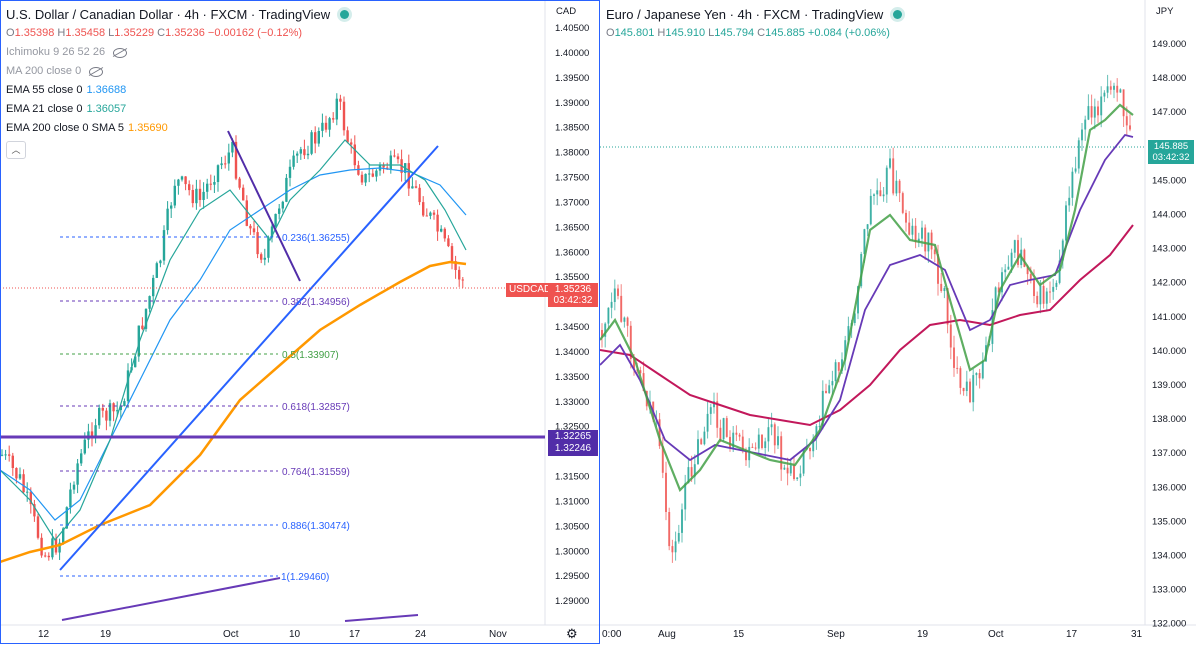 Image resolution: width=1196 pixels, height=656 pixels. Describe the element at coordinates (177, 52) in the screenshot. I see `indicator-ichimoku: Ichimoku 9 26 52 26` at that location.